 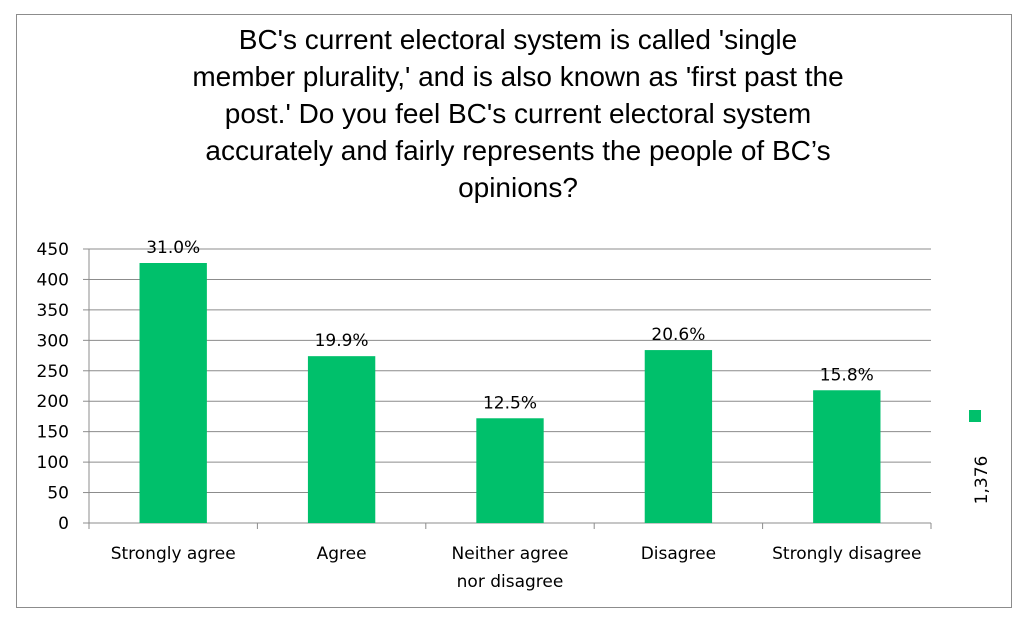 What do you see at coordinates (53, 311) in the screenshot?
I see `y-tick-label: 350` at bounding box center [53, 311].